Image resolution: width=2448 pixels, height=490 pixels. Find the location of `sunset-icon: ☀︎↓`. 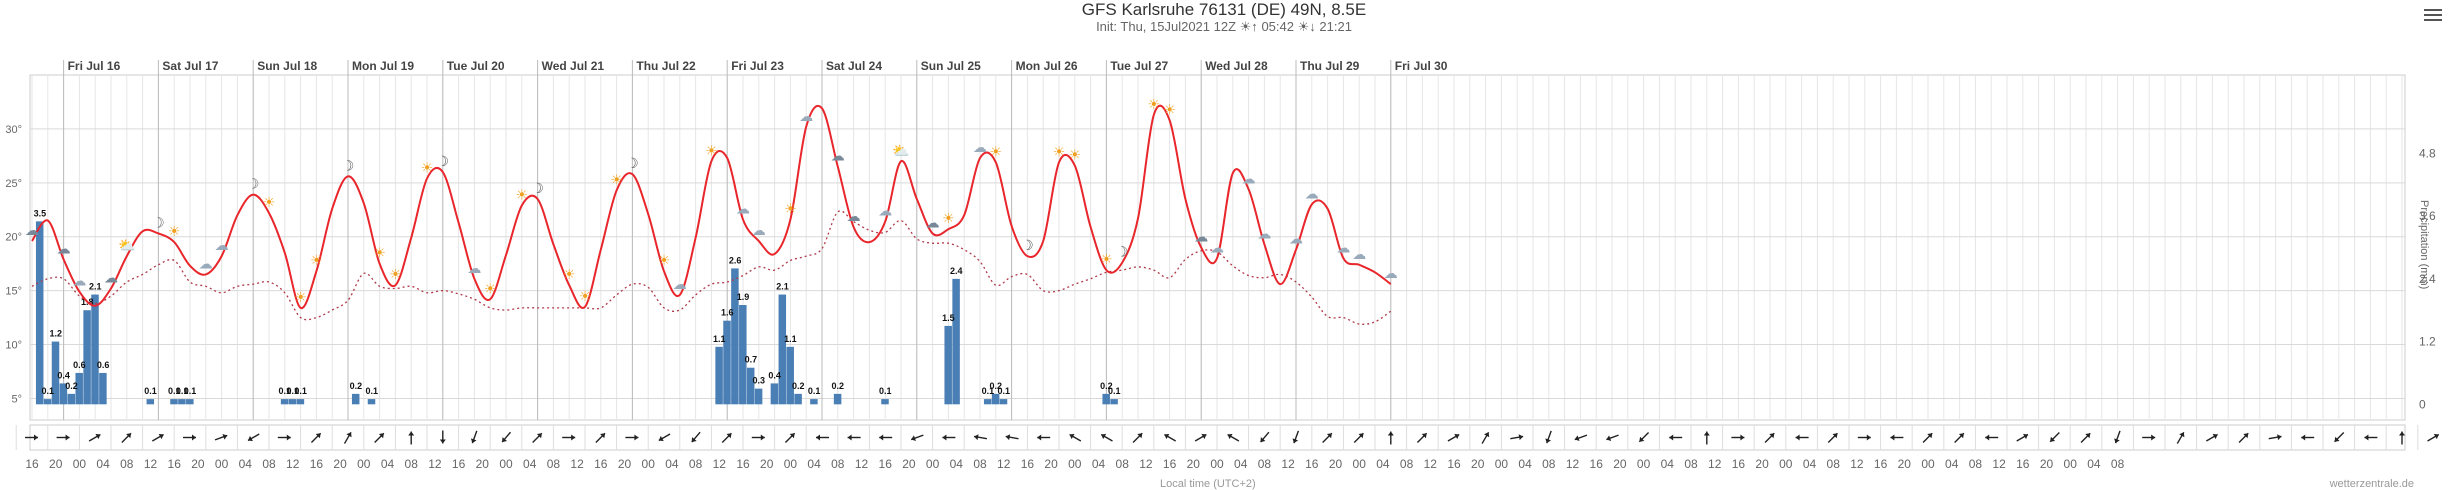

sunset-icon: ☀︎↓ is located at coordinates (1306, 26).